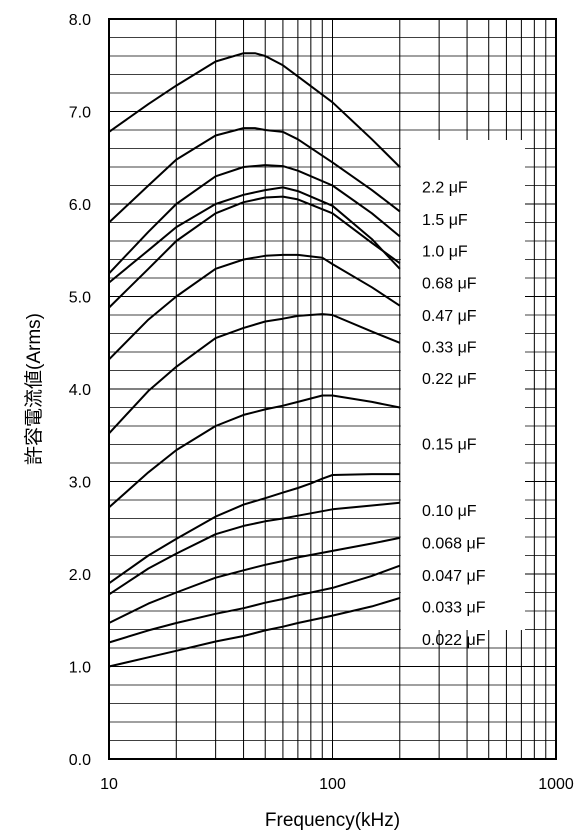 This screenshot has width=582, height=836. What do you see at coordinates (445, 187) in the screenshot?
I see `series-label: 2.2 μF` at bounding box center [445, 187].